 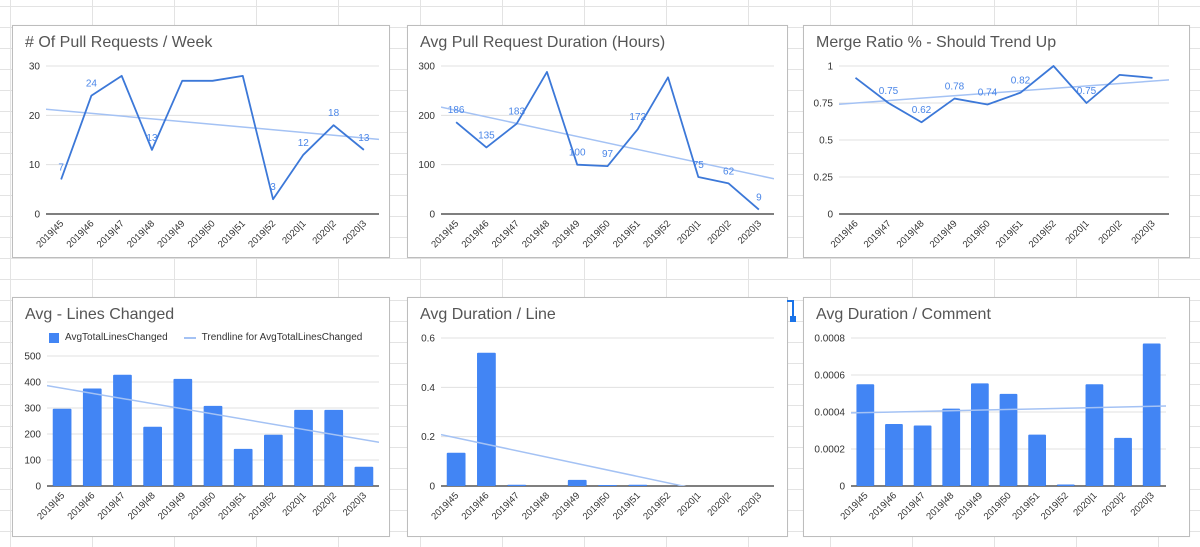 I want to click on data-label: 183, so click(x=516, y=112).